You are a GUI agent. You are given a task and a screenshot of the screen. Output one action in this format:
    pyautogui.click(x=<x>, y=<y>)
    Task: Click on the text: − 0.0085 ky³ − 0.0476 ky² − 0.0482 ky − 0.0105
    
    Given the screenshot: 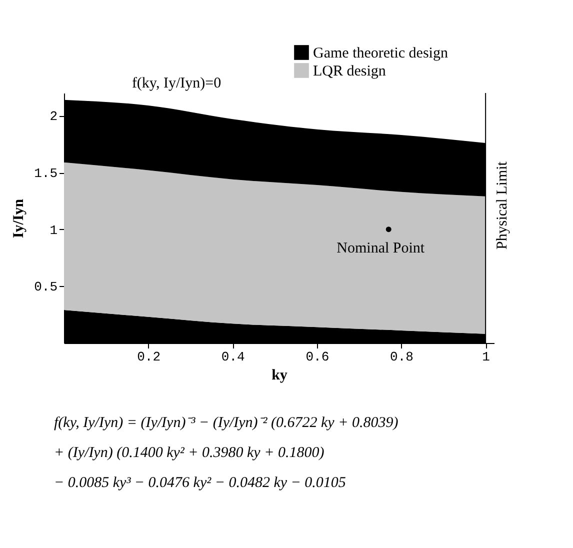 What is the action you would take?
    pyautogui.click(x=200, y=483)
    